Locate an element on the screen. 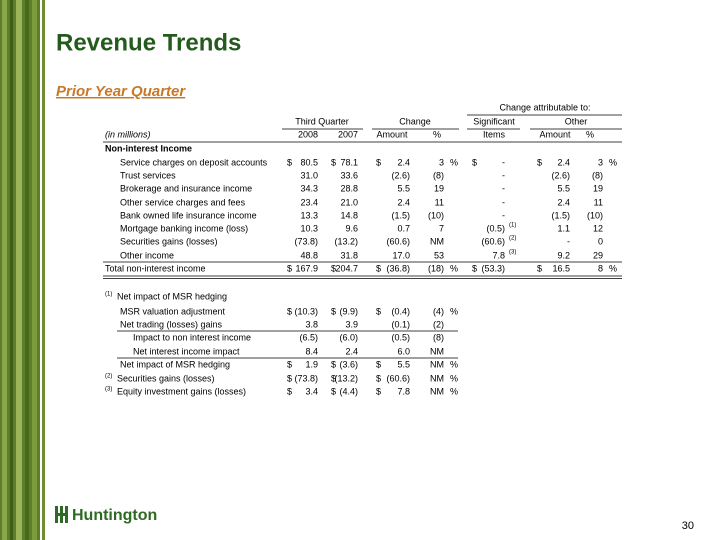 The height and width of the screenshot is (540, 720). row-label: Equity investment gains (losses) is located at coordinates (181, 391).